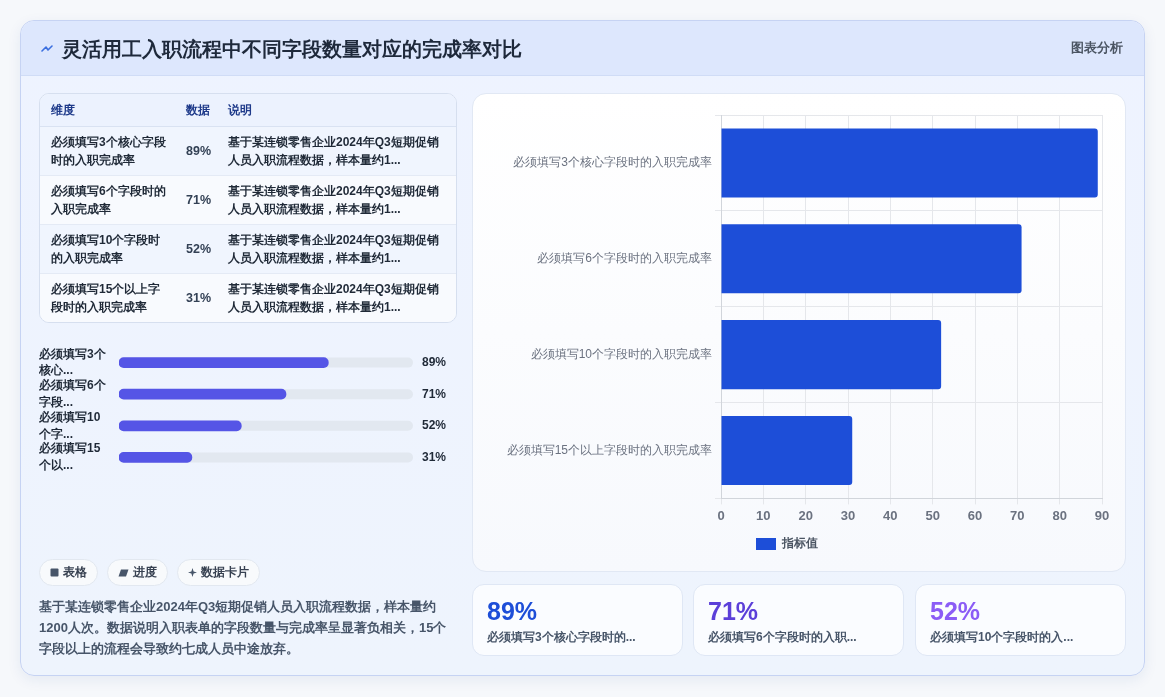 Image resolution: width=1165 pixels, height=697 pixels. What do you see at coordinates (434, 425) in the screenshot?
I see `data-label: 52%` at bounding box center [434, 425].